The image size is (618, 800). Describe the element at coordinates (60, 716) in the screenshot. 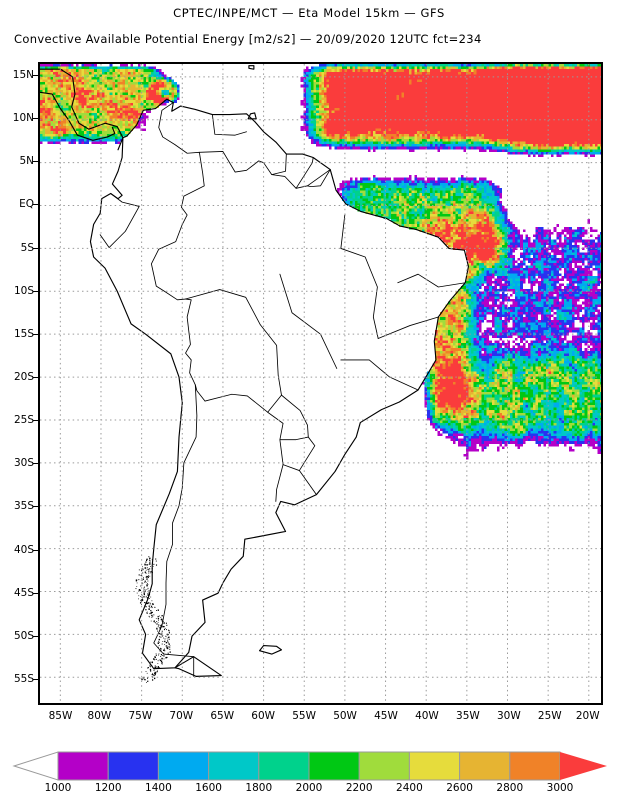

I see `longitude-tick-label: 85W` at that location.